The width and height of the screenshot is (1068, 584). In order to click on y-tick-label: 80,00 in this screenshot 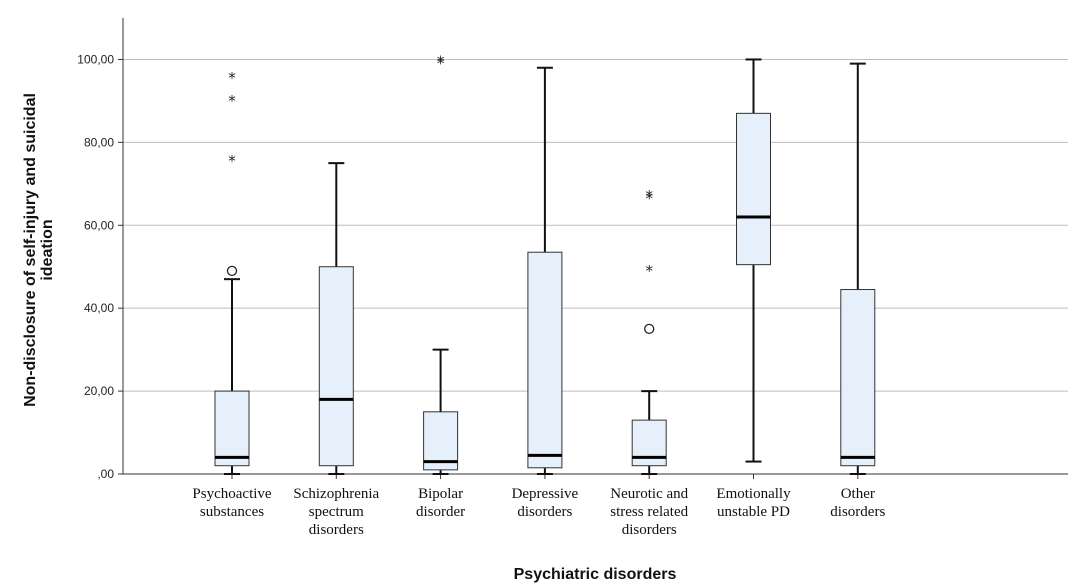, I will do `click(99, 142)`.